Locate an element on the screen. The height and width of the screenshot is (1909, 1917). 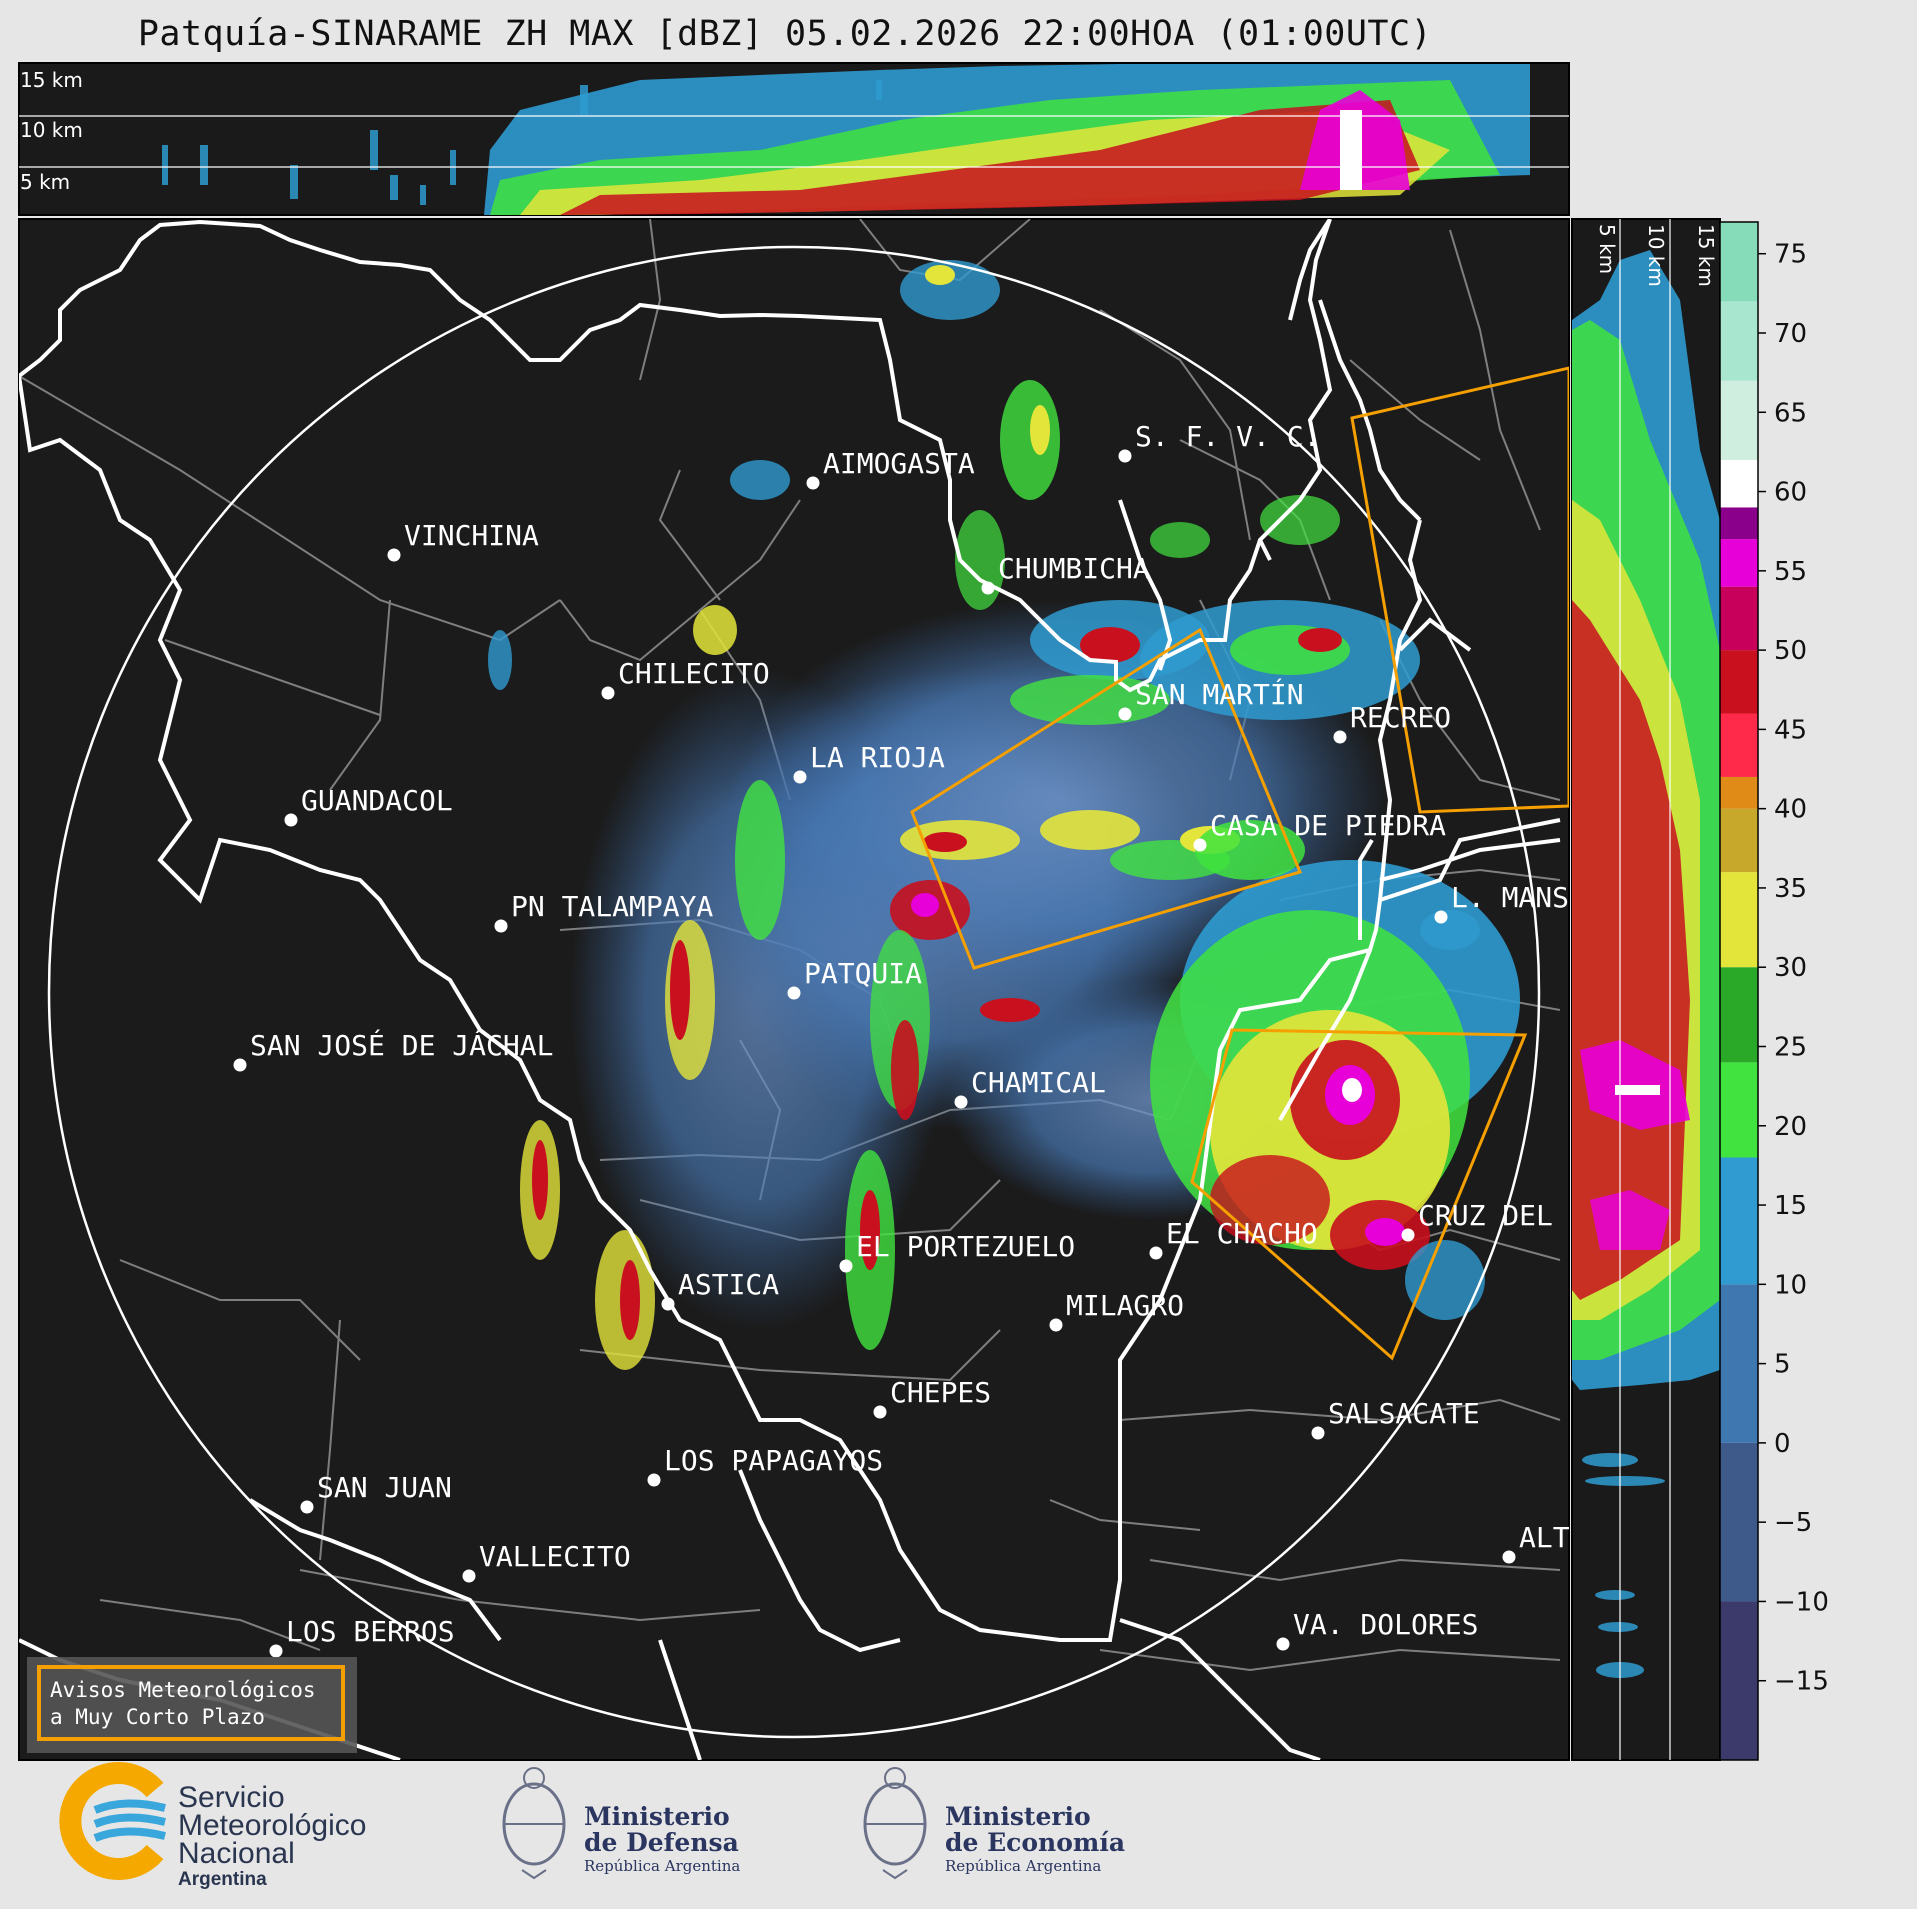
place-label: CHUMBICHA is located at coordinates (1074, 568).